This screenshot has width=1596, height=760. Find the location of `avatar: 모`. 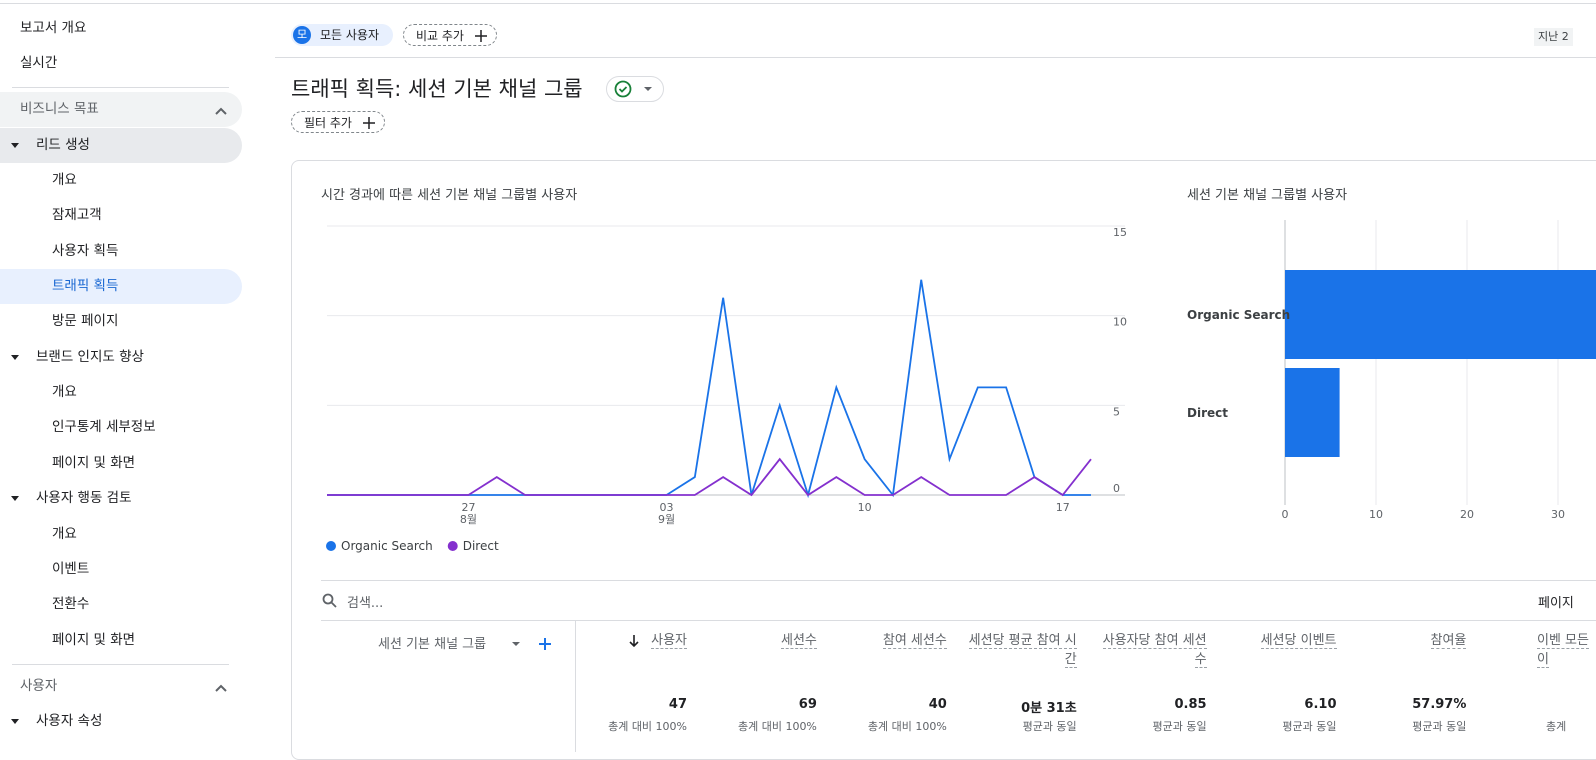

avatar: 모 is located at coordinates (302, 35).